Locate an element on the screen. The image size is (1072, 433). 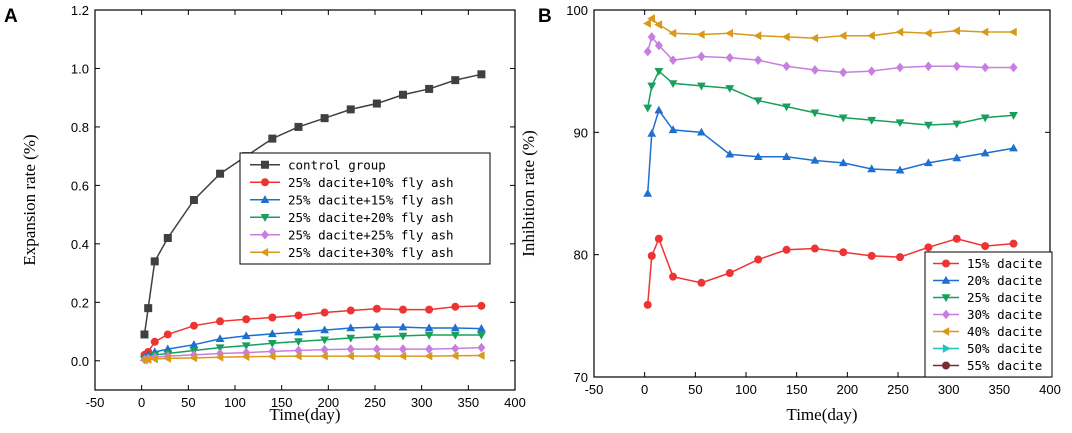
legend-label: 15% dacite is located at coordinates (1004, 263).